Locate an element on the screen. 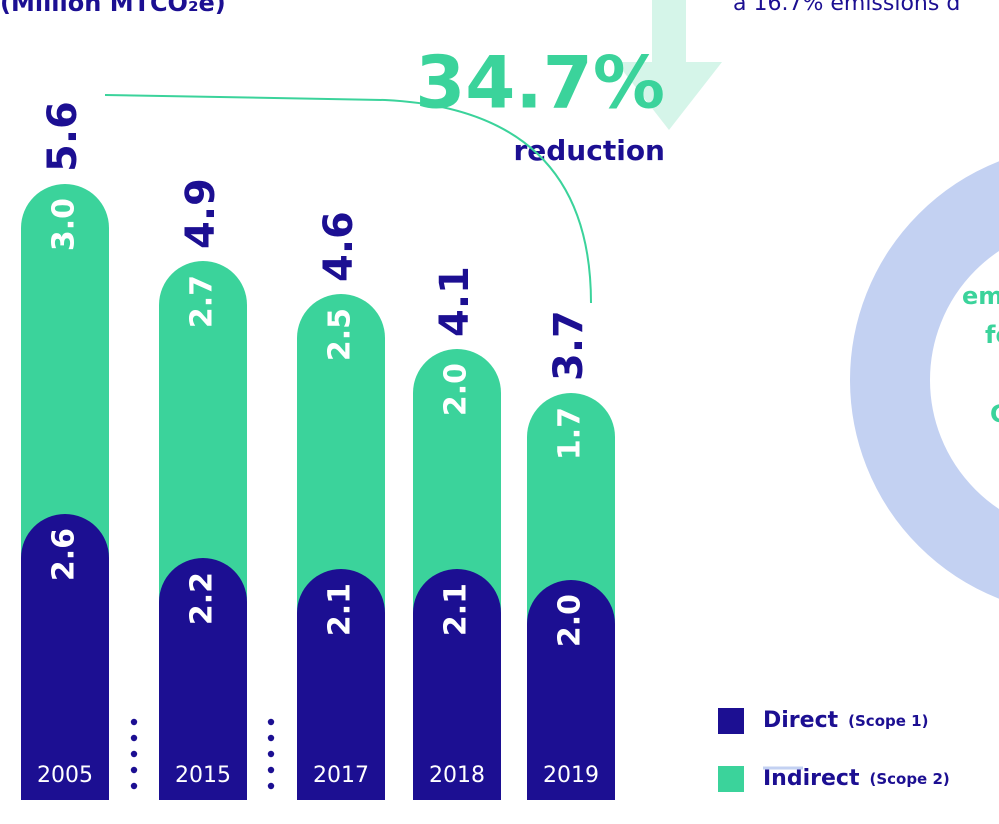  arrow-icon is located at coordinates (669, 65).